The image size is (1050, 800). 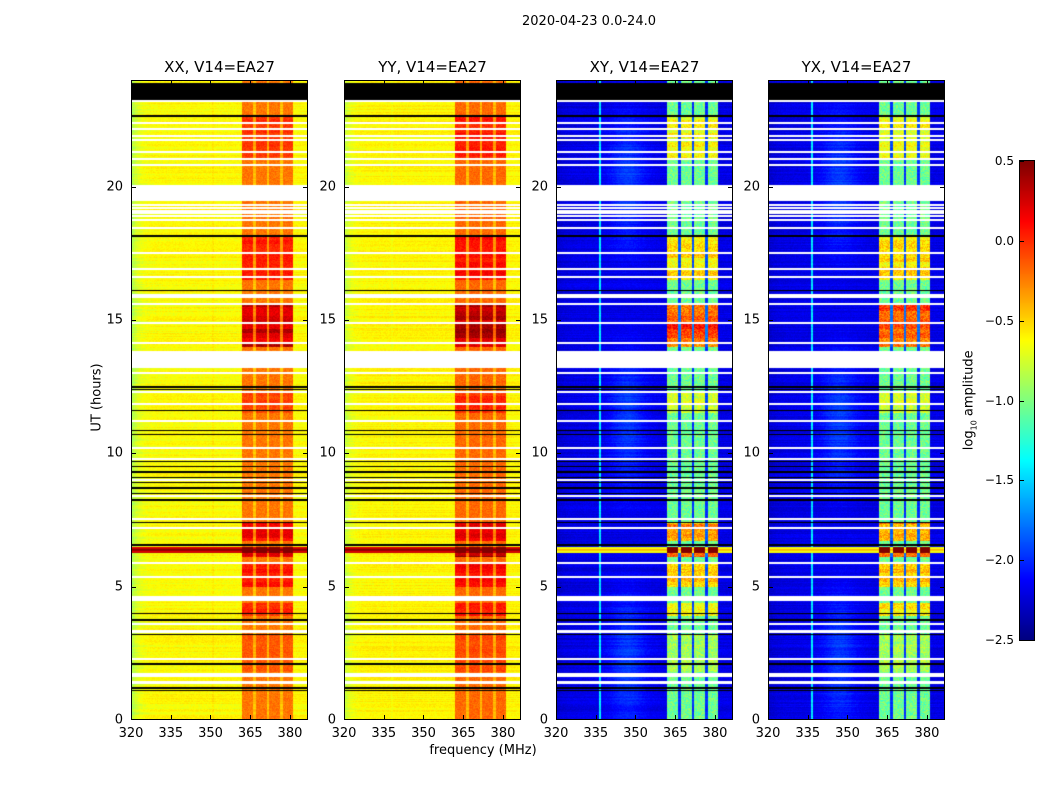 I want to click on x-tick-label: 365, so click(x=675, y=733).